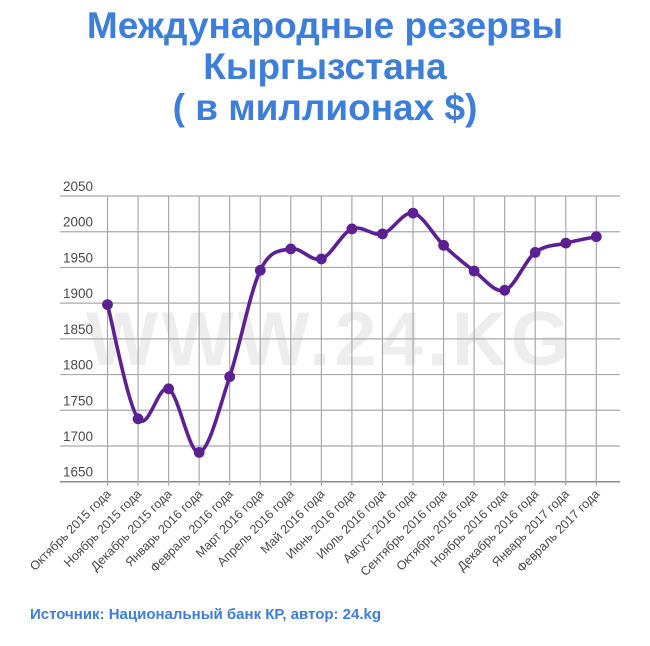 The width and height of the screenshot is (650, 646). I want to click on y-axis-label: 2000, so click(78, 222).